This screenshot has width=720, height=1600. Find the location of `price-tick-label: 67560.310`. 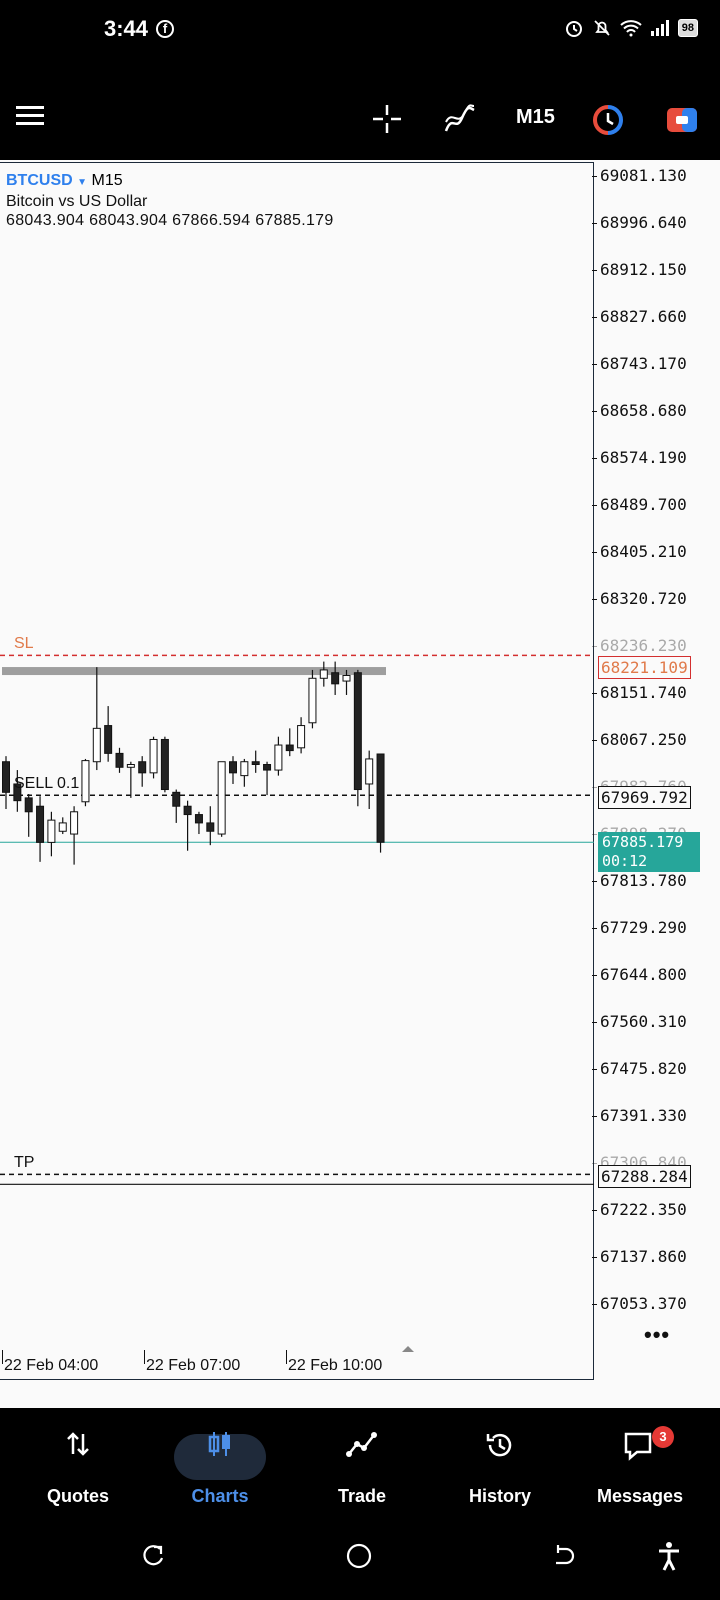

price-tick-label: 67560.310 is located at coordinates (639, 1021).